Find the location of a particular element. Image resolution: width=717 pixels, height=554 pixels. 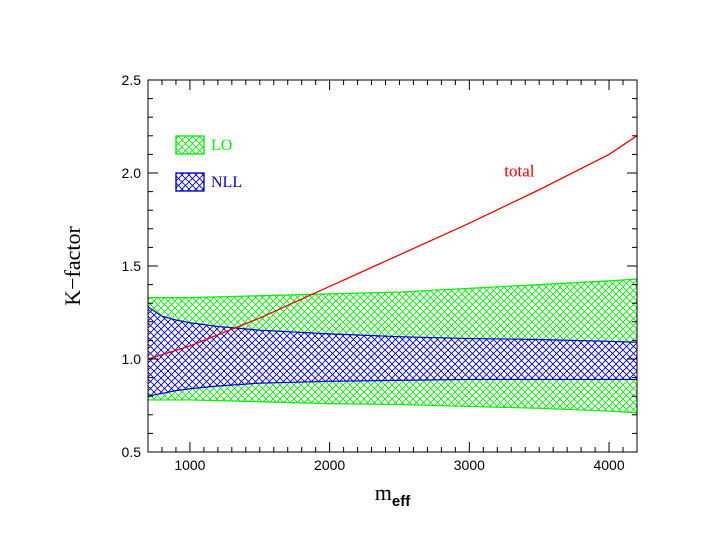

total-annotation: total is located at coordinates (519, 171).